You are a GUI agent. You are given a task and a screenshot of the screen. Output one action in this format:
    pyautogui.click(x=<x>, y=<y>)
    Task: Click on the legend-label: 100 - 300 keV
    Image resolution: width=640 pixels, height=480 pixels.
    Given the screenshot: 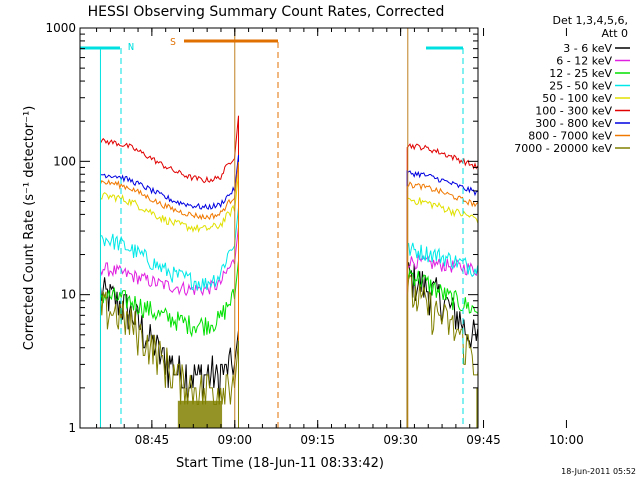 What is the action you would take?
    pyautogui.click(x=573, y=111)
    